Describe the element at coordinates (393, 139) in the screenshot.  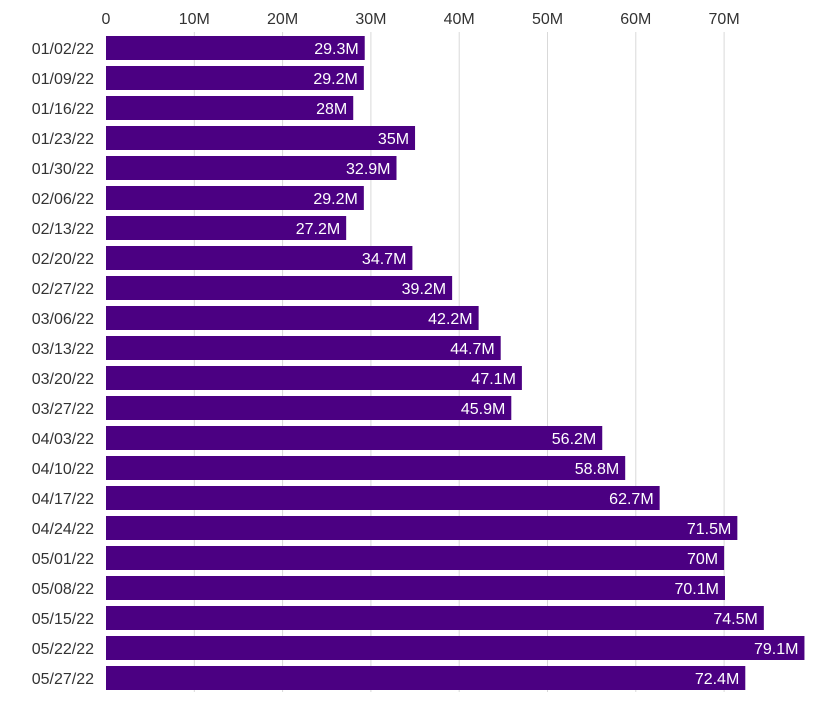
I see `data-label: 35M` at that location.